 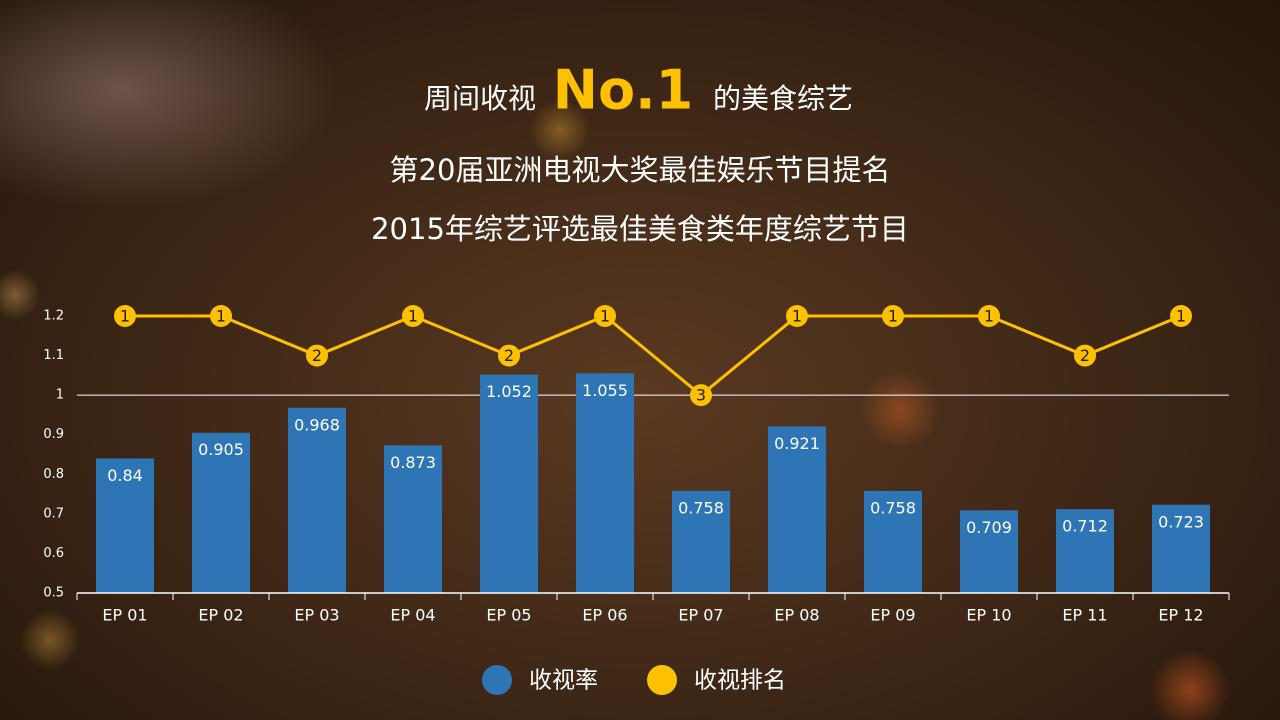 I want to click on y-tick-label: 0.8, so click(x=53, y=474).